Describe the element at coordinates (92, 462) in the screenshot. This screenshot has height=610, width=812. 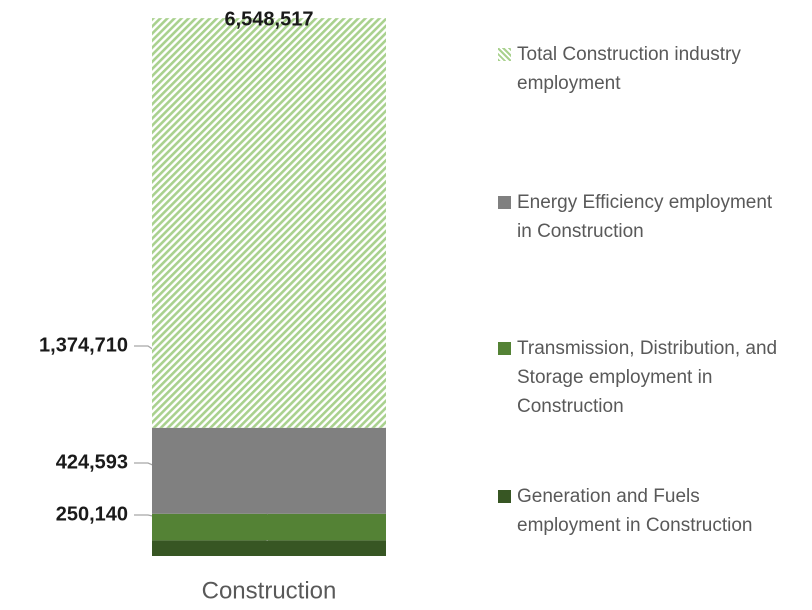
I see `value-label: 424,593` at that location.